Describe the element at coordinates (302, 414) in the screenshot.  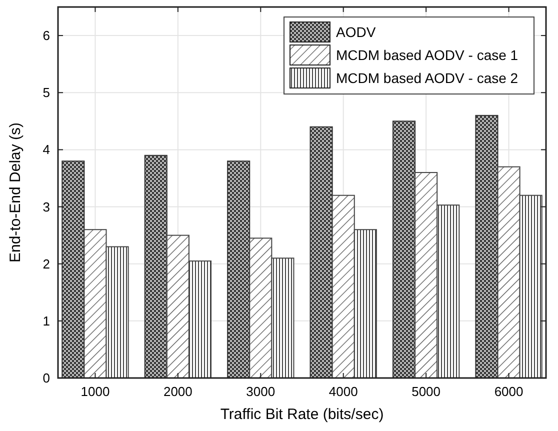
I see `x-axis-title: Traffic Bit Rate (bits/sec)` at that location.